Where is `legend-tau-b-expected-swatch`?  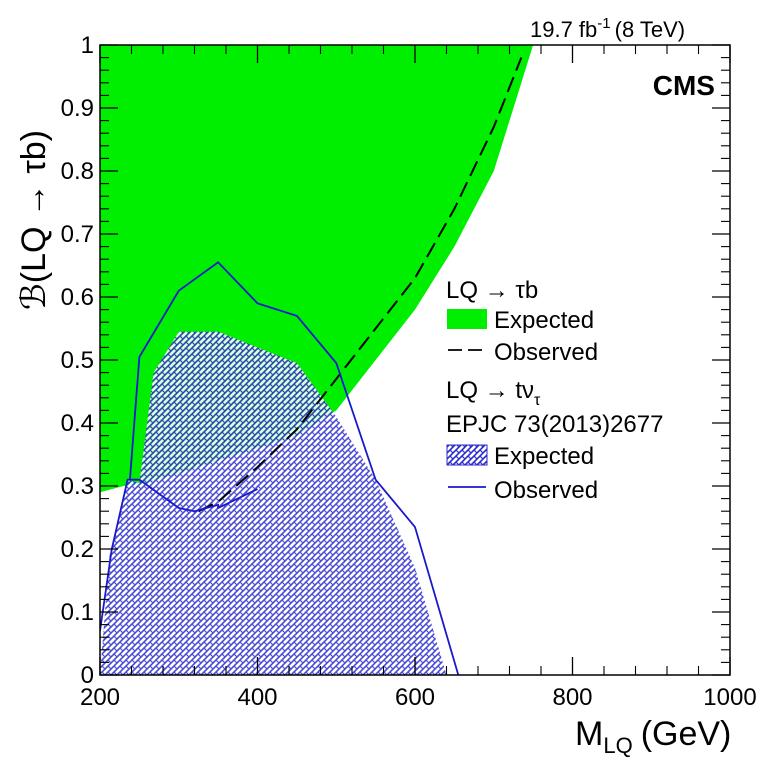 legend-tau-b-expected-swatch is located at coordinates (467, 319).